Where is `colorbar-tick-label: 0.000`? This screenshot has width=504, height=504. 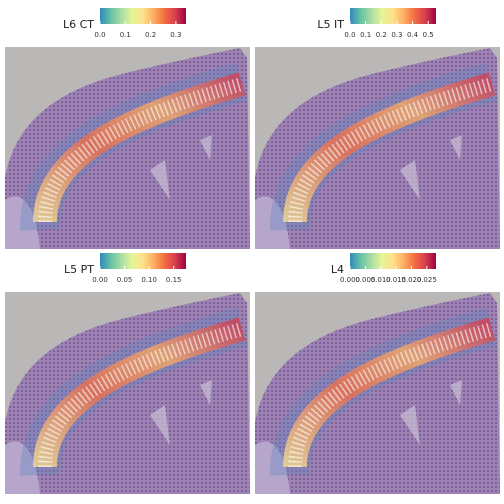
colorbar-tick-label: 0.000 is located at coordinates (350, 280).